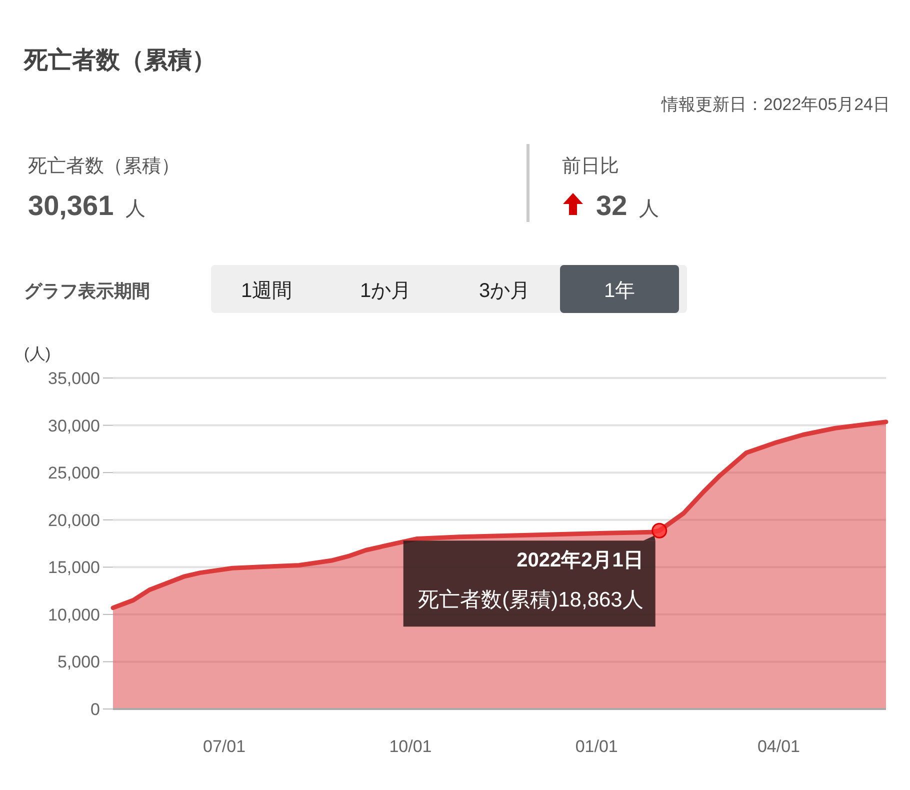 The image size is (910, 790). Describe the element at coordinates (87, 205) in the screenshot. I see `text: 30,361 人` at that location.